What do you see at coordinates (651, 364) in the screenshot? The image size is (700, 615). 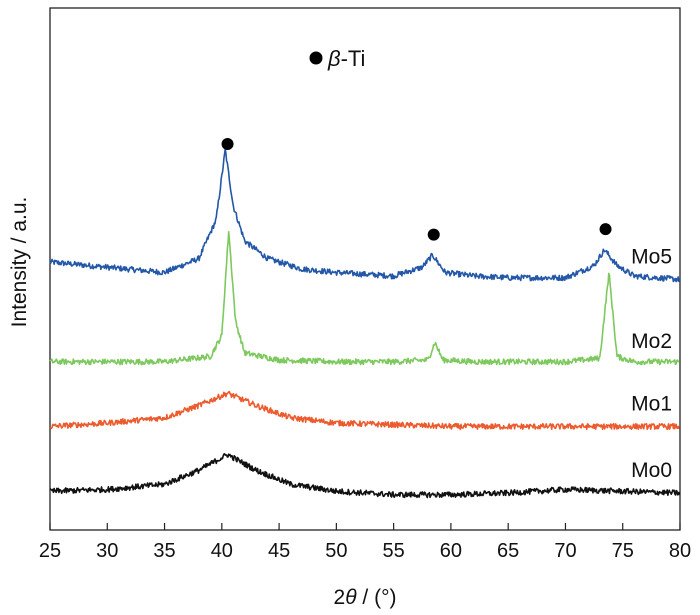 I see `series-label-layer: Mo5 Mo2 Mo1 Mo0` at bounding box center [651, 364].